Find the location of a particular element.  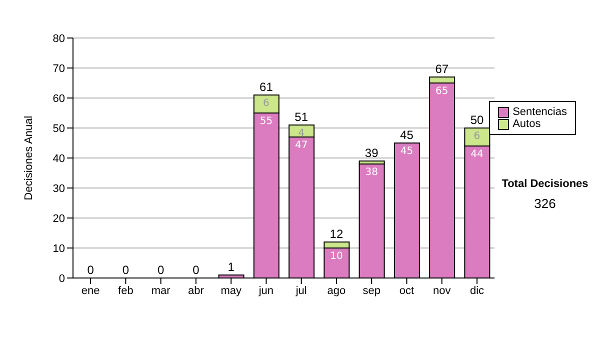

x-tick-label: feb is located at coordinates (126, 290).